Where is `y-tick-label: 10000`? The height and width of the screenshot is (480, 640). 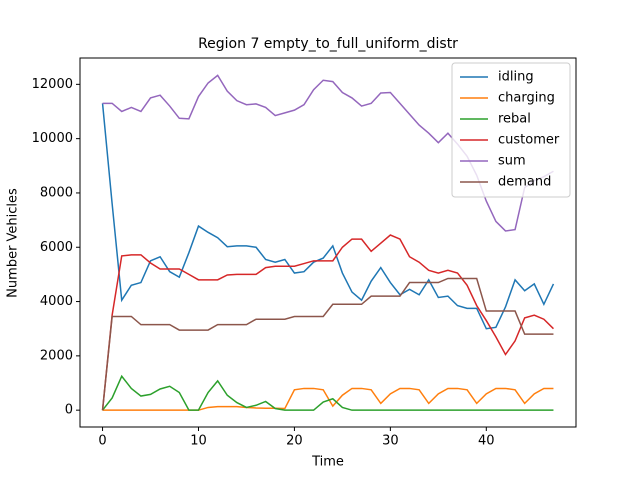 y-tick-label: 10000 is located at coordinates (52, 138).